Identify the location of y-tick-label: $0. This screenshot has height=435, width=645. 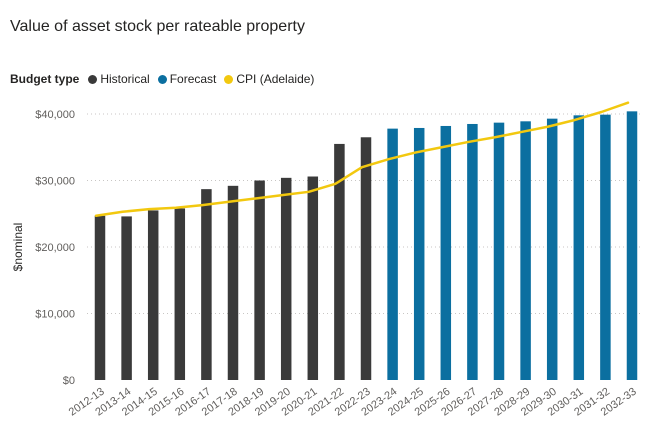
(69, 381).